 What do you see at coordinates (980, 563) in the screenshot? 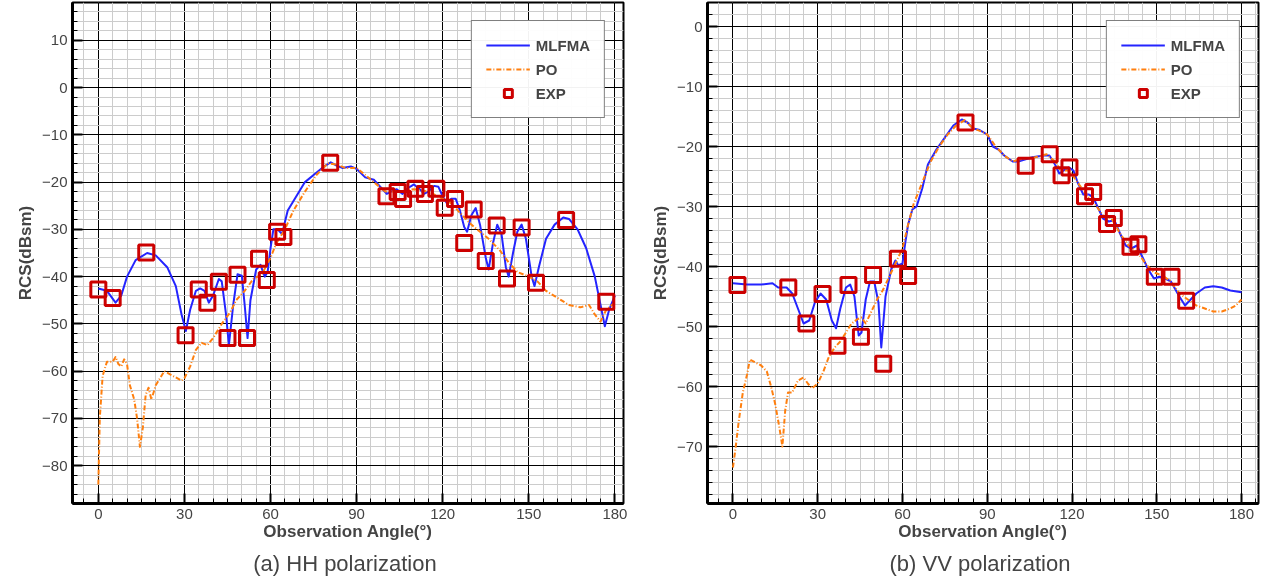
I see `text: (b) VV polarization` at bounding box center [980, 563].